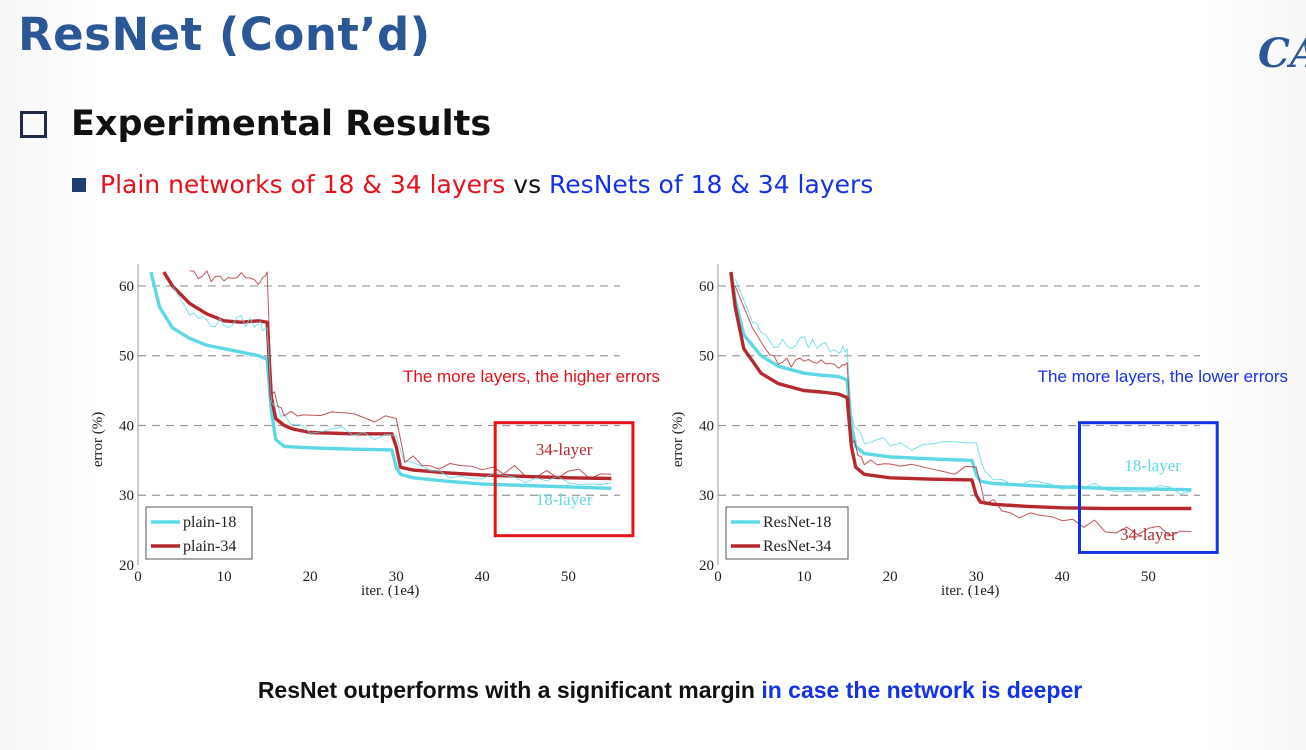  Describe the element at coordinates (281, 124) in the screenshot. I see `section-heading-text: Experimental Results` at that location.